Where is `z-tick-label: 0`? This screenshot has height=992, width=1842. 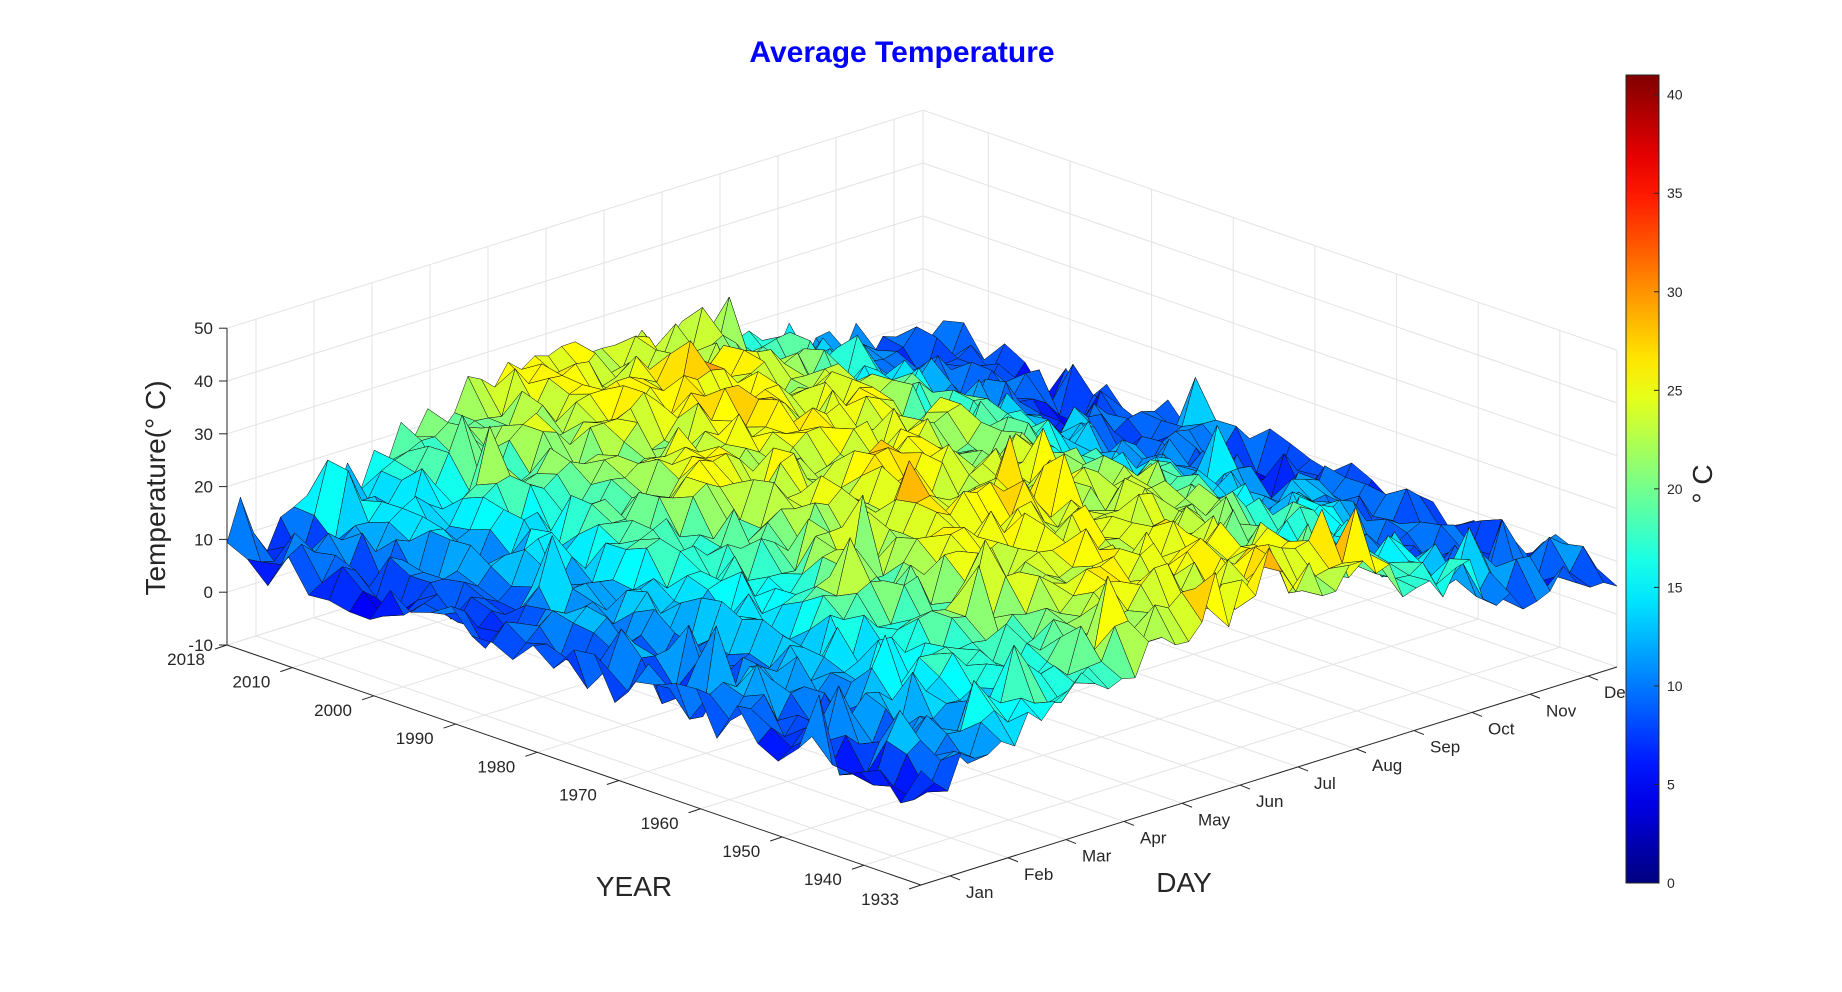 z-tick-label: 0 is located at coordinates (208, 592).